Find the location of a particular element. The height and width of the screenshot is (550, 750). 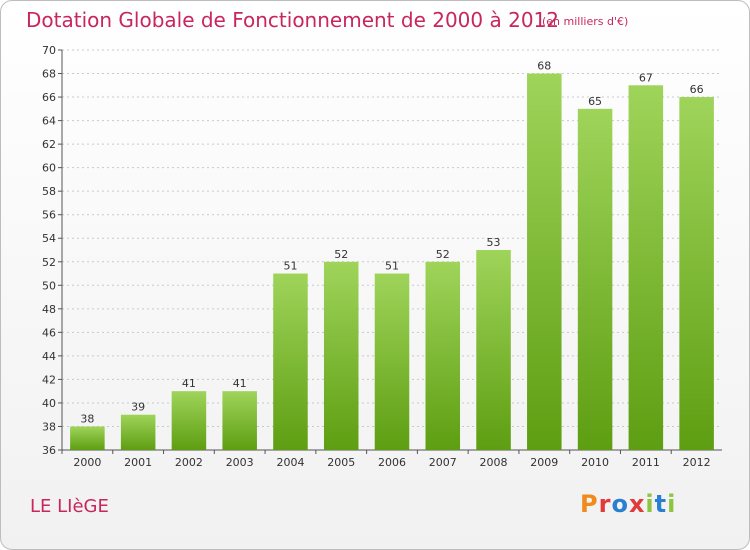

bar-2012 is located at coordinates (696, 273).